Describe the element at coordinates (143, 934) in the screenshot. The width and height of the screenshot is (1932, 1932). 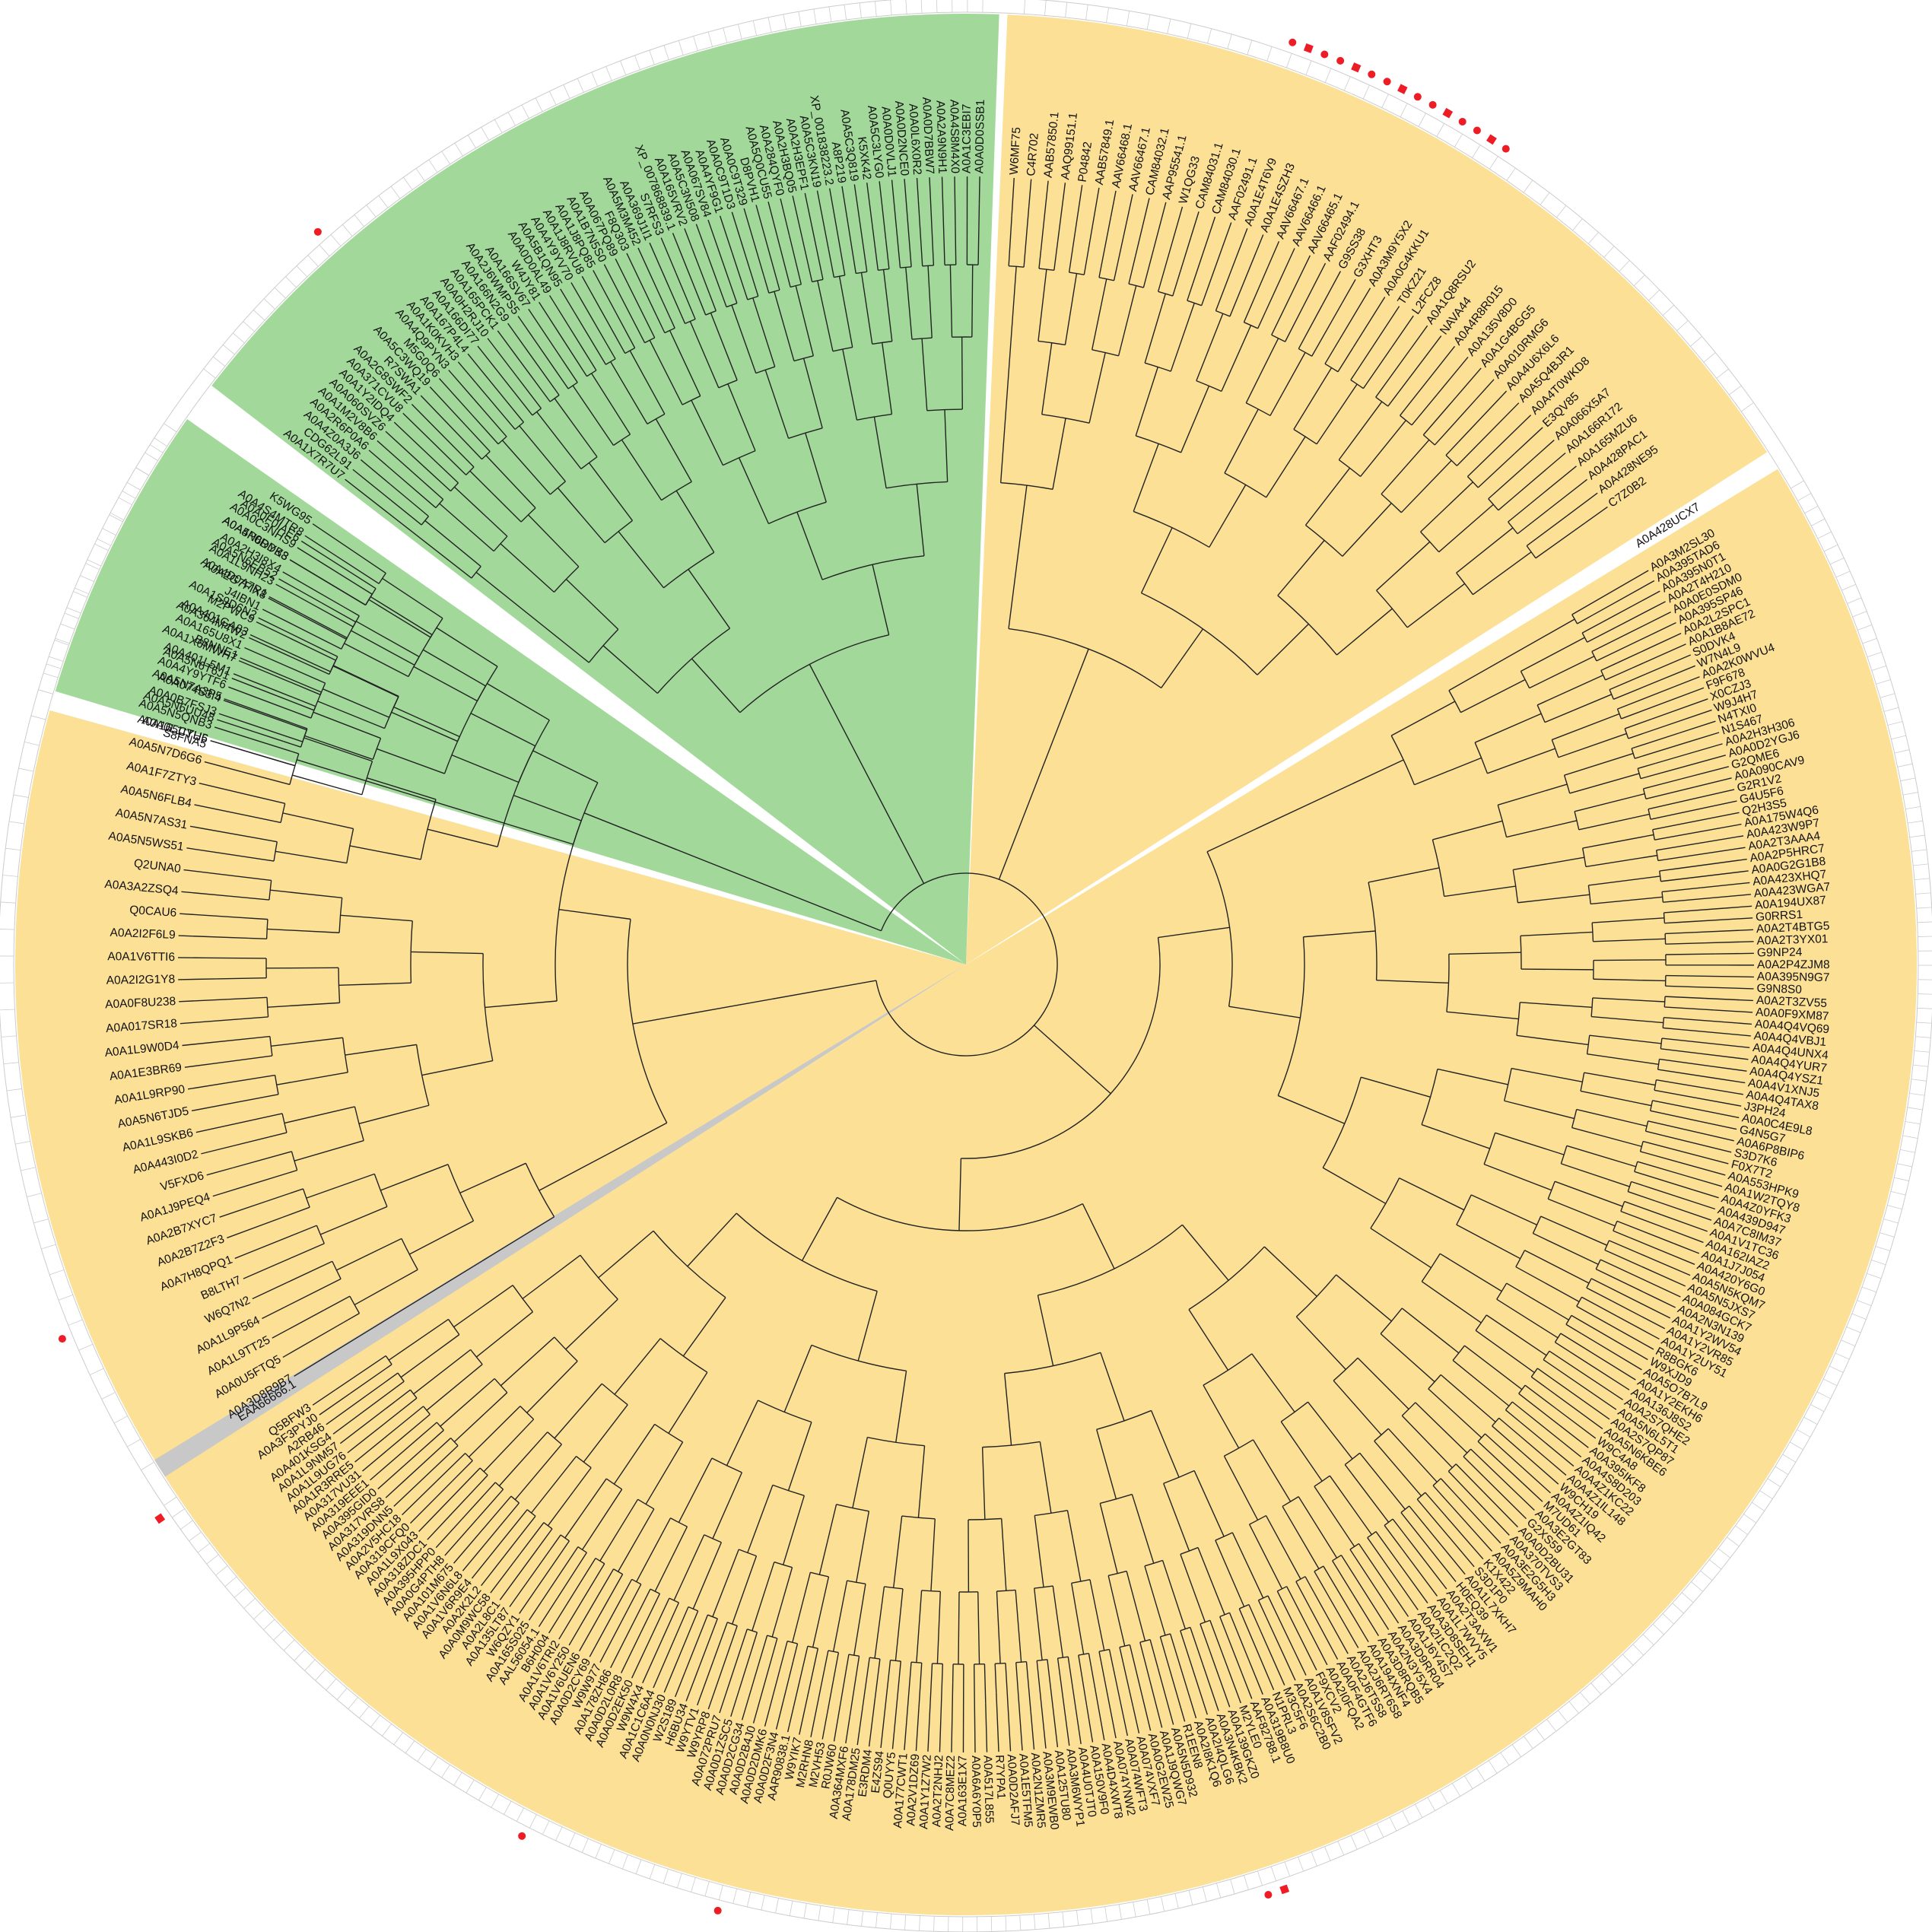
I see `leaf-label: A0A2I2F6L9` at that location.